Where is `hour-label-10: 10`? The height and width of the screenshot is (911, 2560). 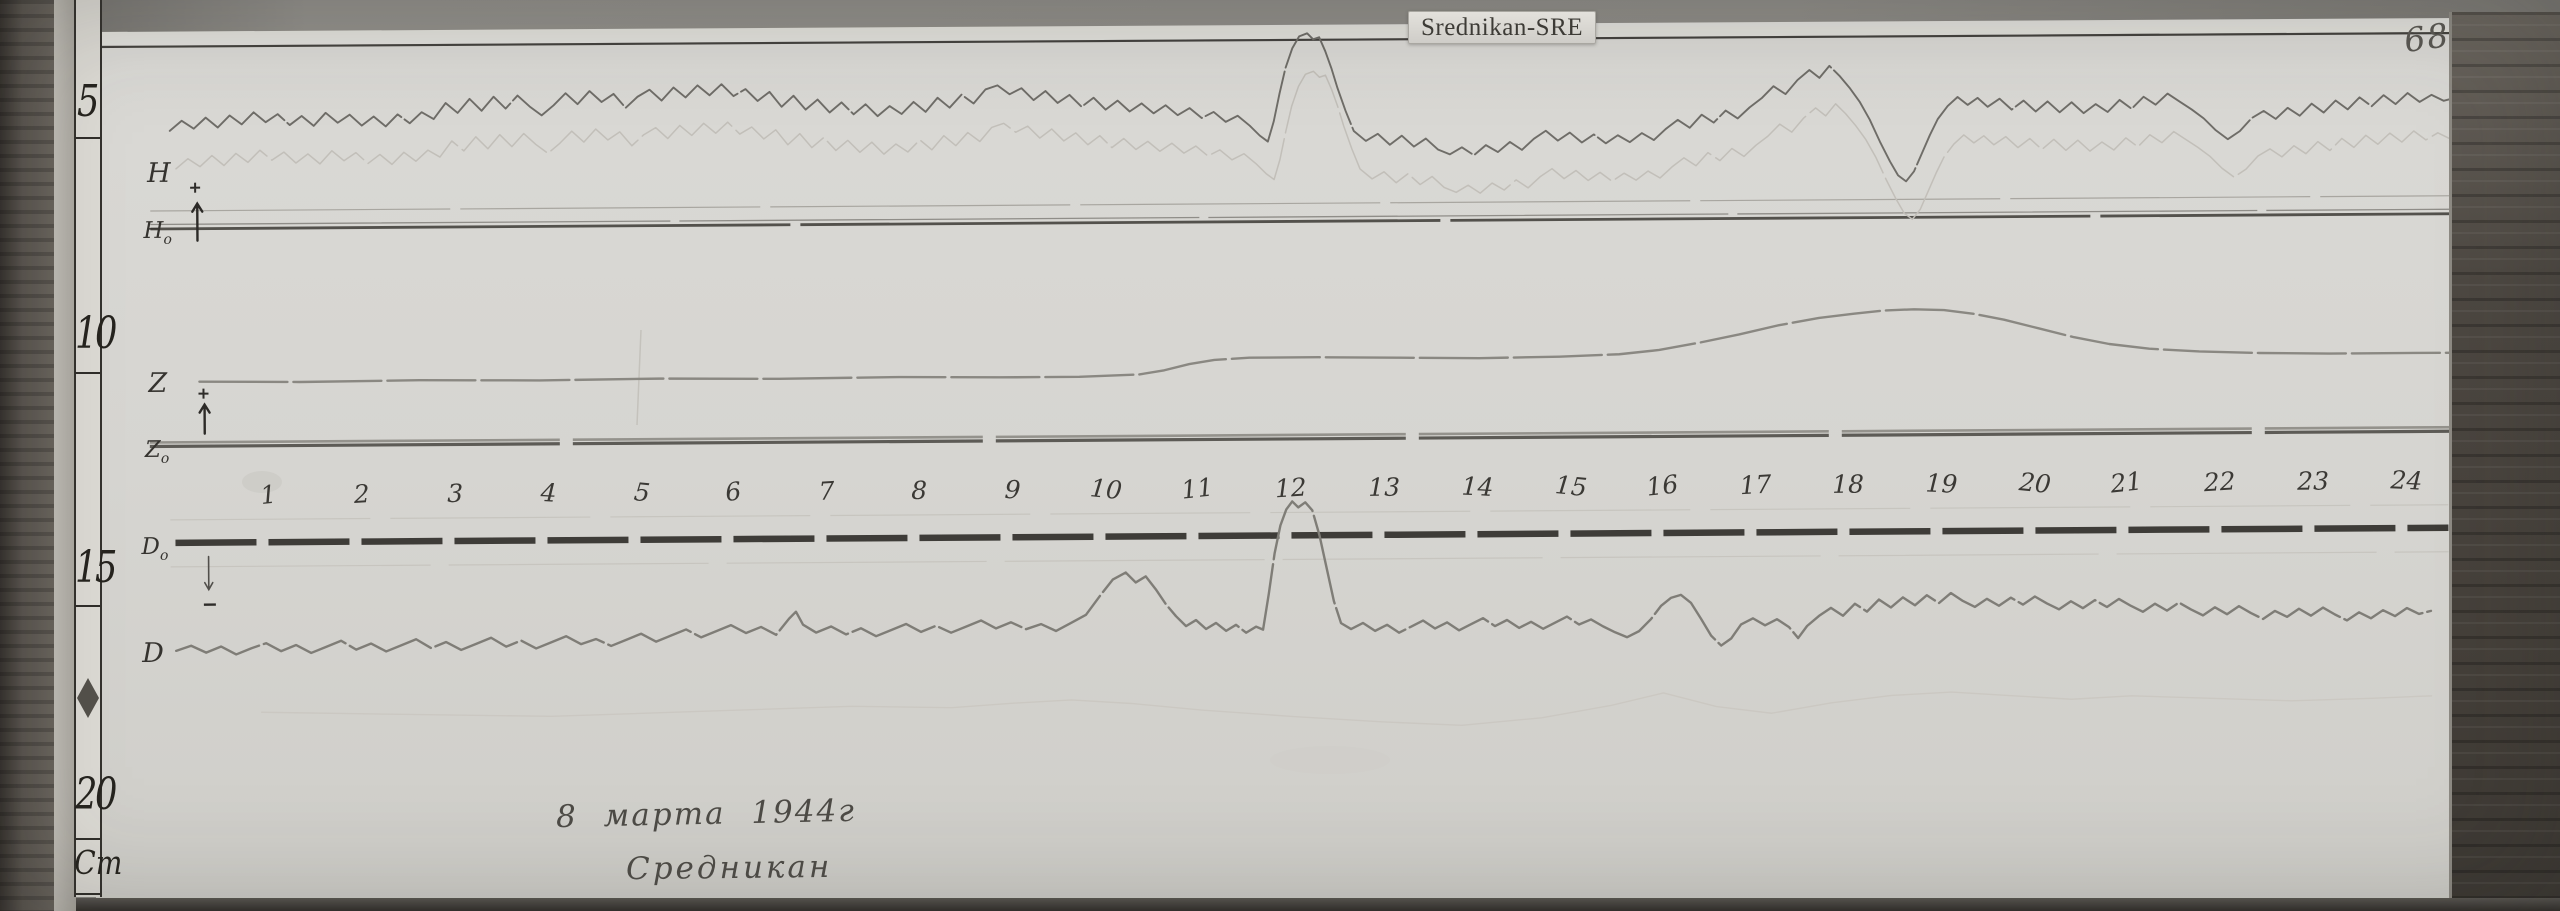 hour-label-10: 10 is located at coordinates (1106, 489).